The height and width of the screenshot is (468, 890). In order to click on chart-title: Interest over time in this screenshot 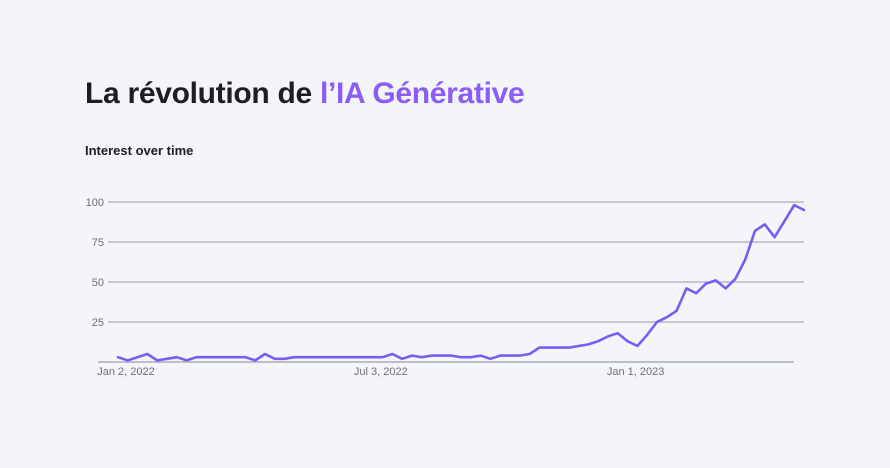, I will do `click(139, 150)`.